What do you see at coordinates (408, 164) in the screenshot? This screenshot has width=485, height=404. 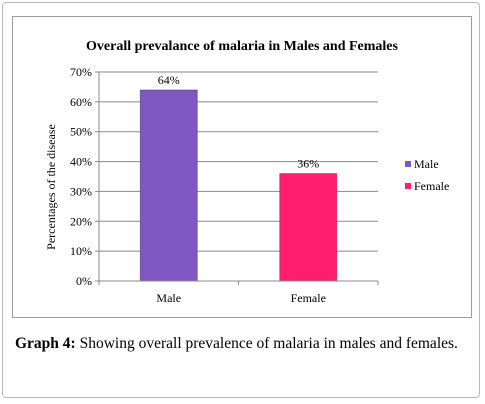 I see `legend-swatch-male` at bounding box center [408, 164].